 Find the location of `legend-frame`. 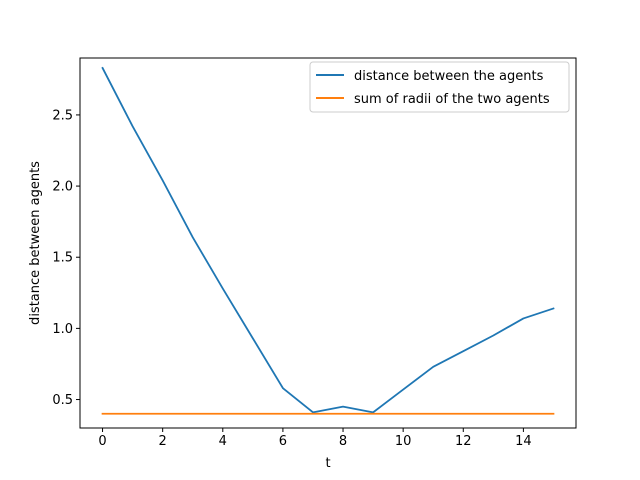

legend-frame is located at coordinates (439, 87).